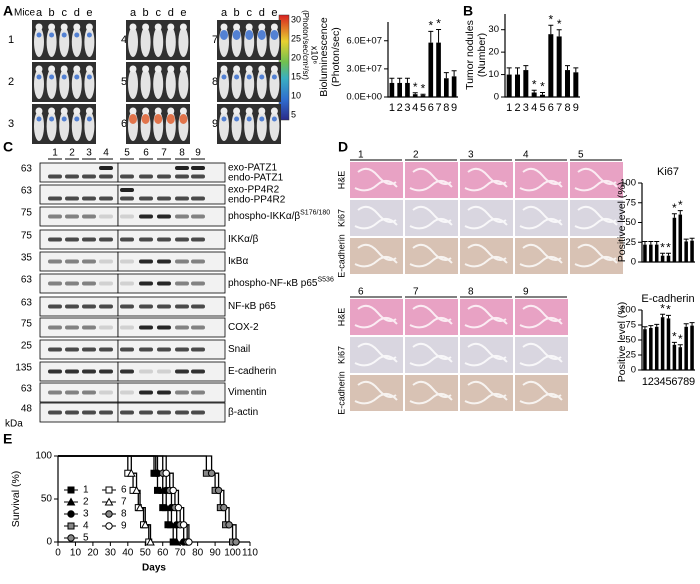 The image size is (700, 584). What do you see at coordinates (262, 13) in the screenshot?
I see `column-label: d` at bounding box center [262, 13].